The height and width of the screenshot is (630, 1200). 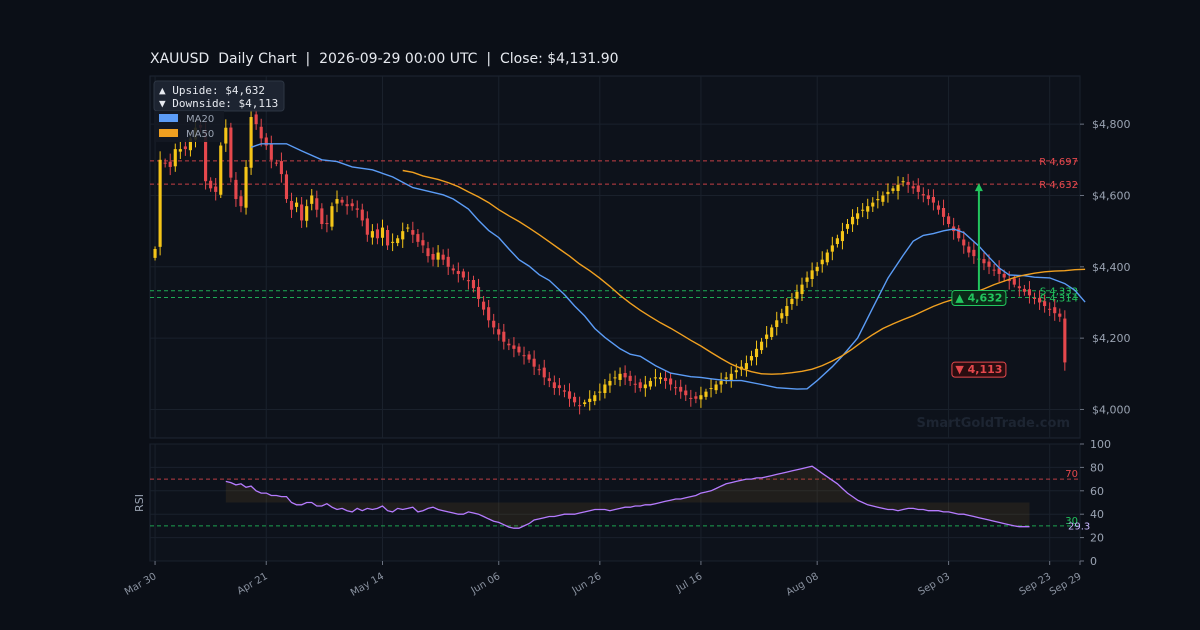 I want to click on rsi-axis-label: RSI, so click(x=139, y=503).